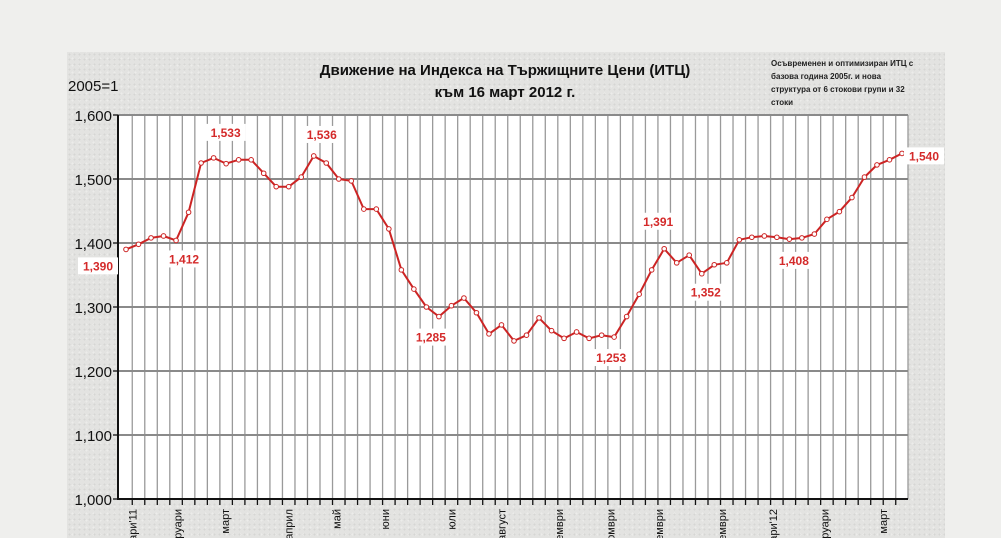  Describe the element at coordinates (93, 436) in the screenshot. I see `y-tick-label: 1,100` at that location.